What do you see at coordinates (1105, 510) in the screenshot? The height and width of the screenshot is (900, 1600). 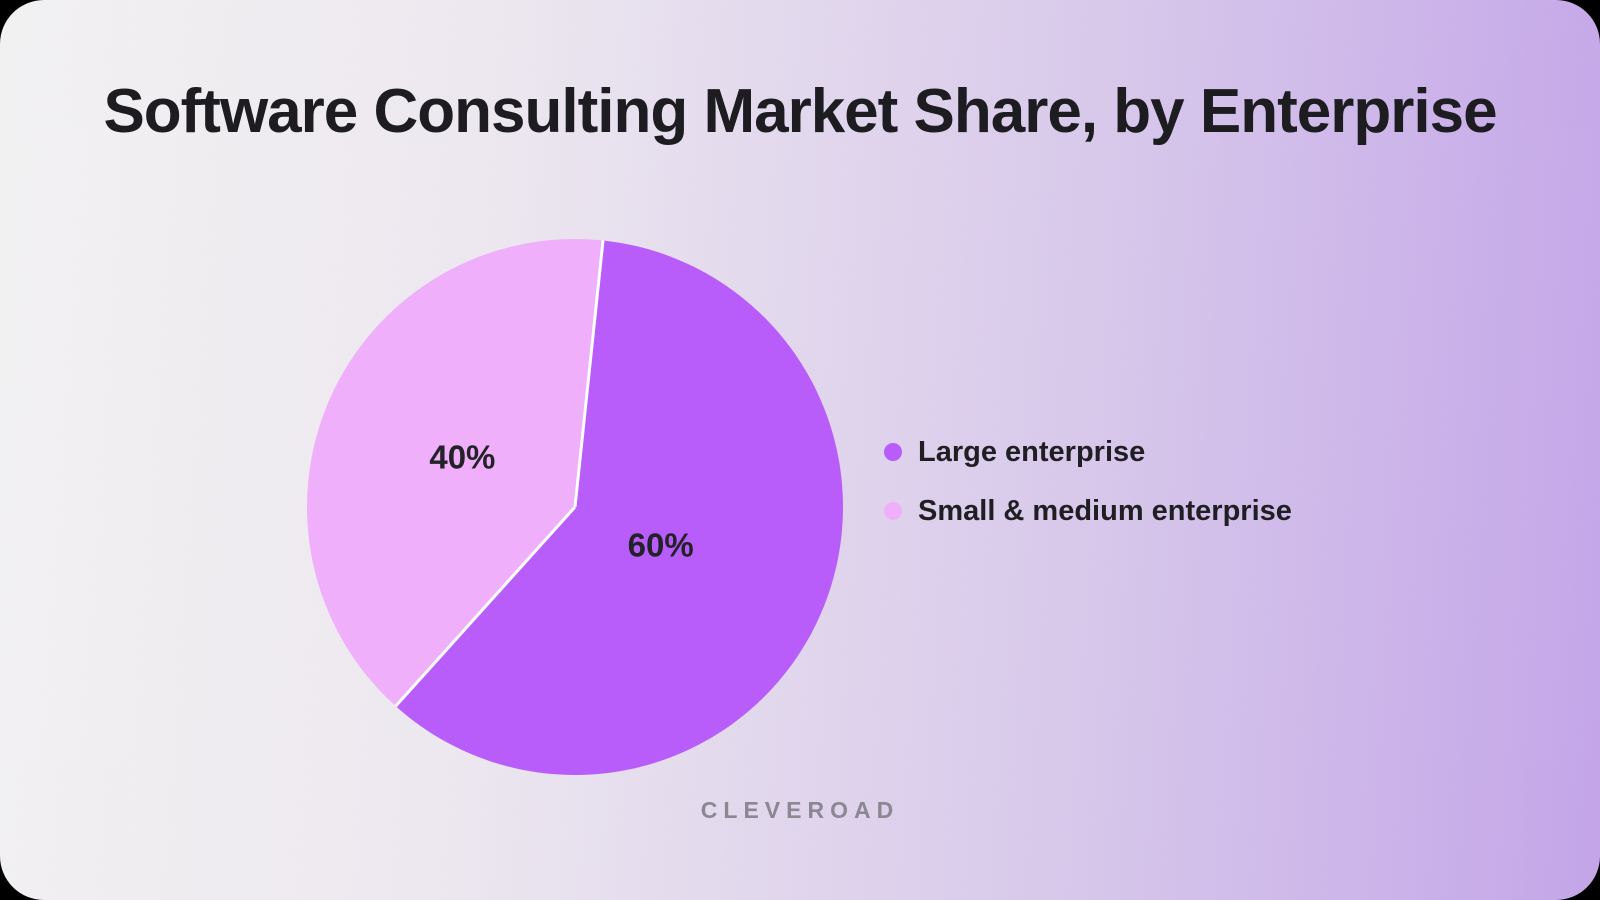 I see `legend-label-small-medium-enterprise: Small & medium enterprise` at bounding box center [1105, 510].